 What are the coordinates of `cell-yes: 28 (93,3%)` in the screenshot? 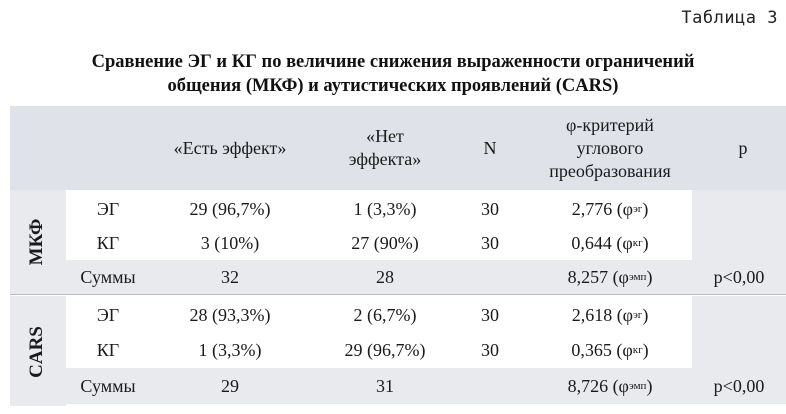 It's located at (230, 315).